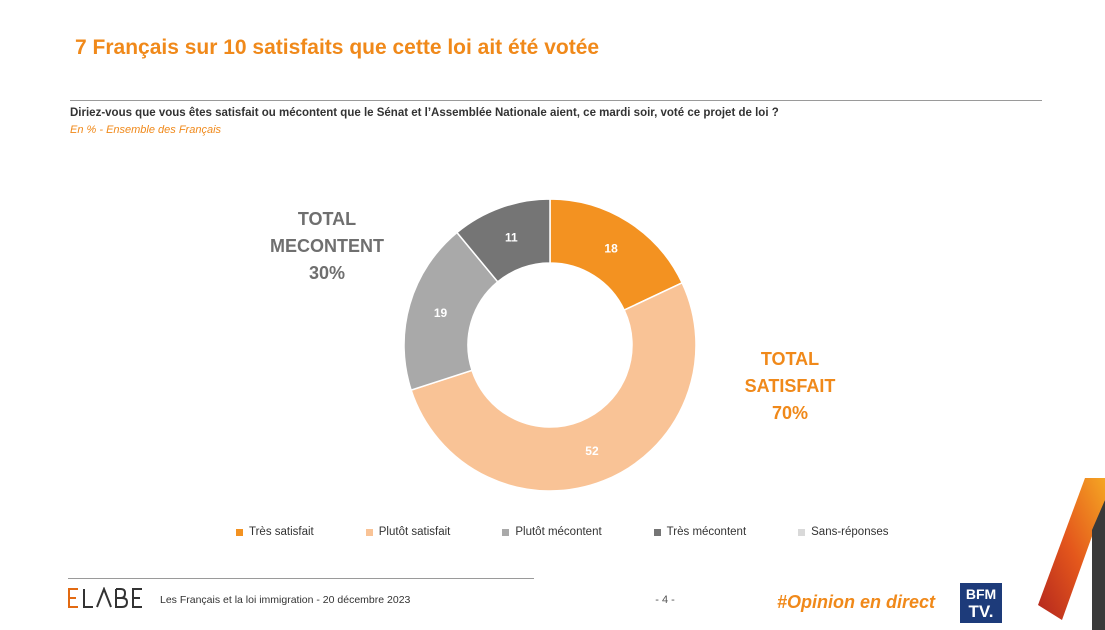 This screenshot has height=630, width=1105. Describe the element at coordinates (414, 532) in the screenshot. I see `legend-label-1: Plutôt satisfait` at that location.